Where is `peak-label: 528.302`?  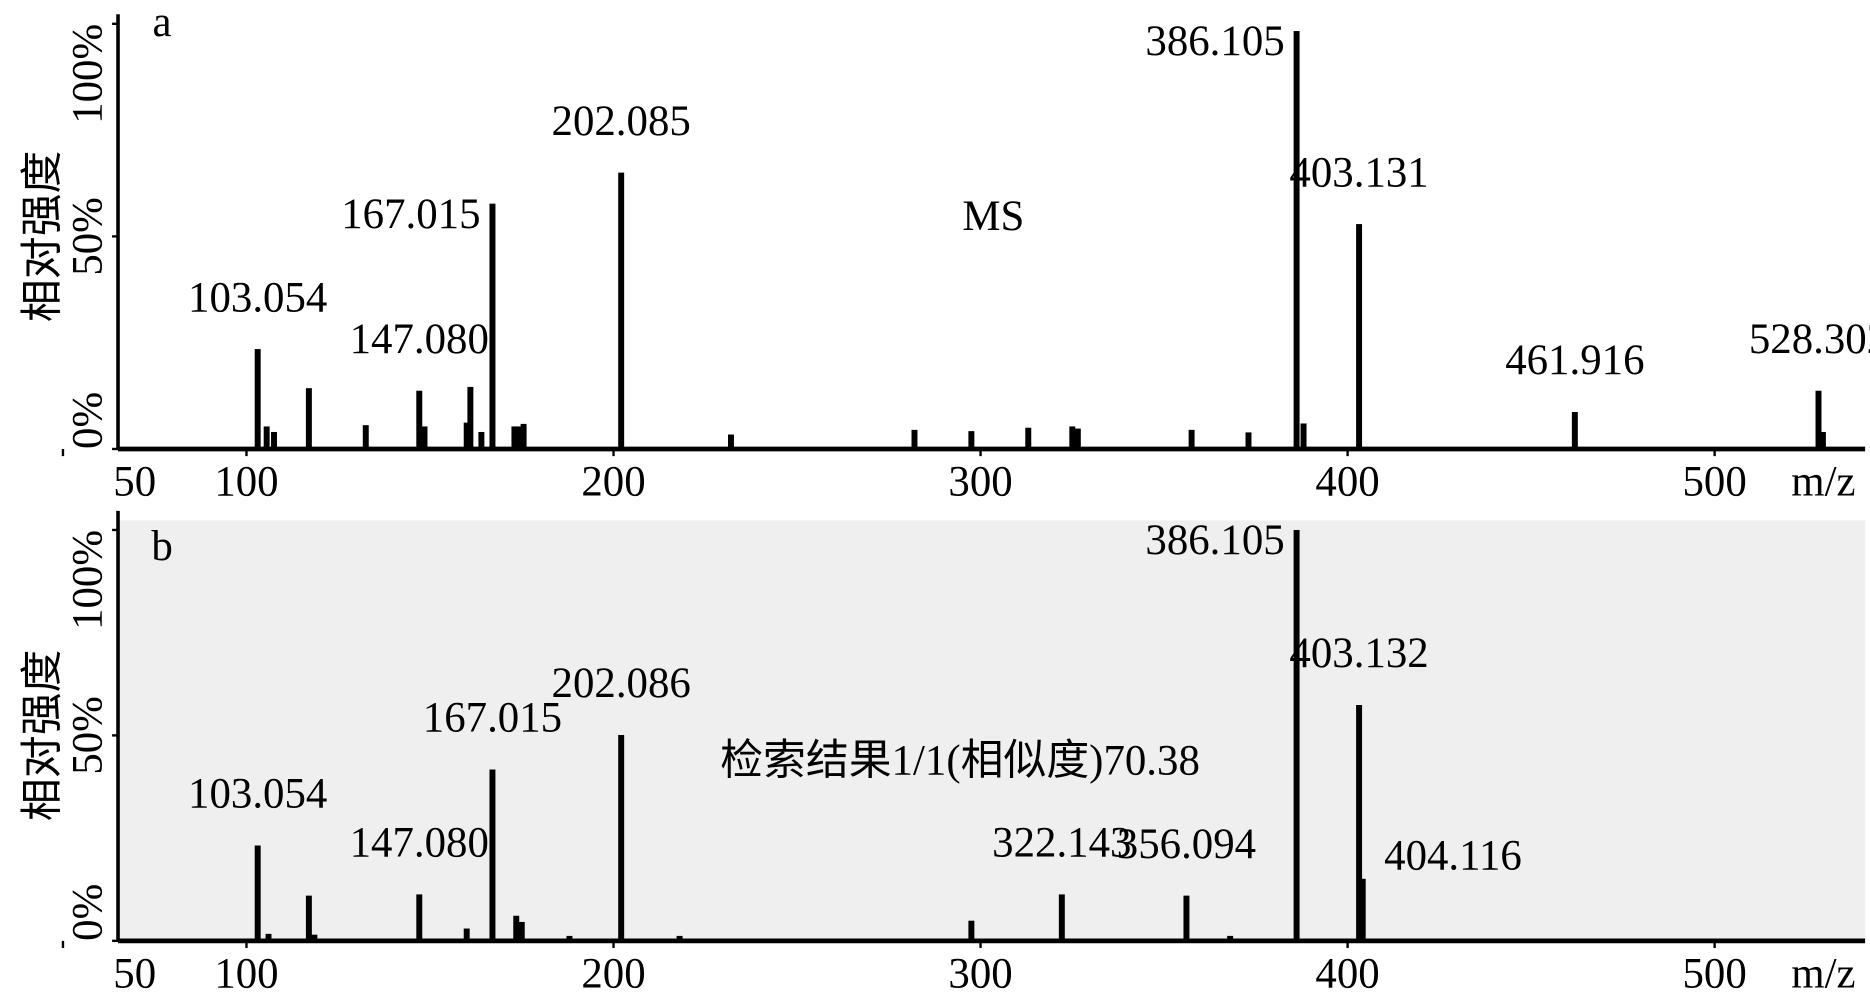 peak-label: 528.302 is located at coordinates (1809, 339).